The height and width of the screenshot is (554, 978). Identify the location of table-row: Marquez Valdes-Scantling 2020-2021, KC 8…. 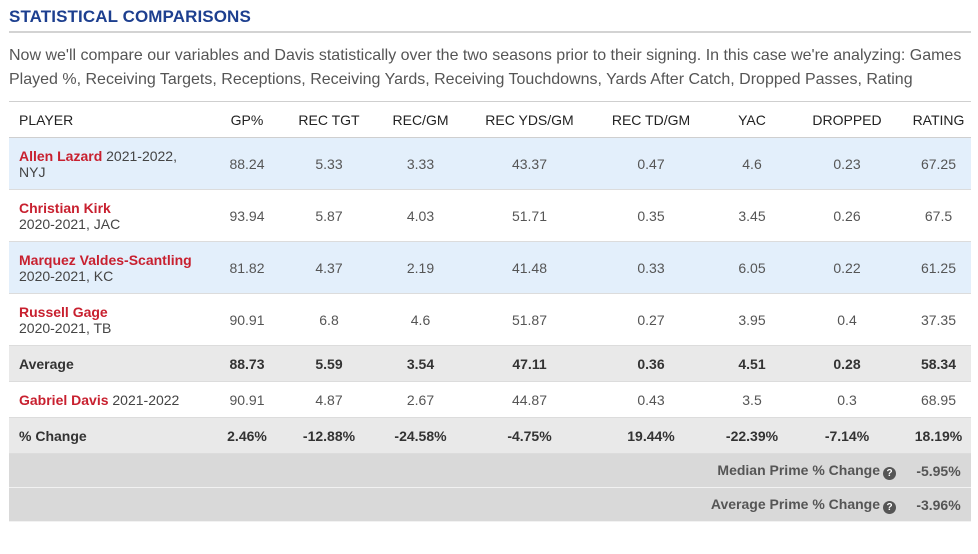
(490, 267).